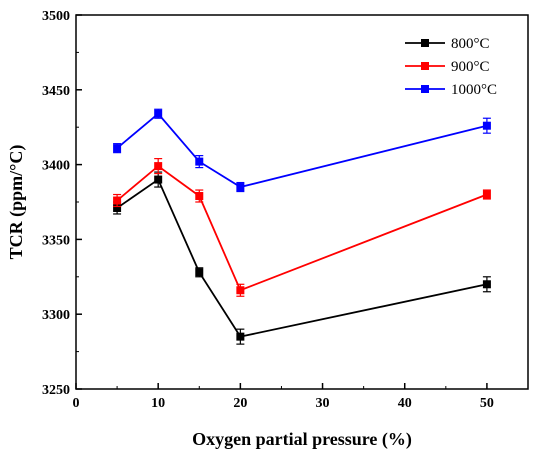  What do you see at coordinates (158, 403) in the screenshot?
I see `x-tick-label: 10` at bounding box center [158, 403].